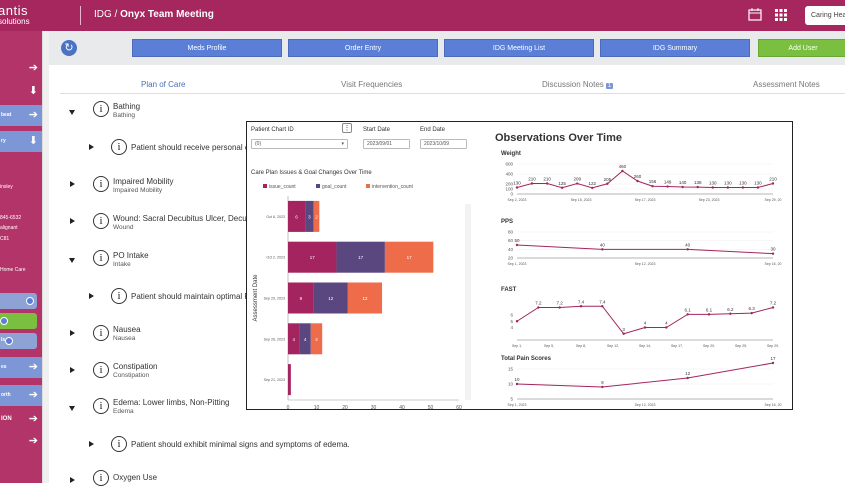 This screenshot has width=845, height=486. What do you see at coordinates (21, 115) in the screenshot?
I see `sidebar-item-3: beat ➔` at bounding box center [21, 115].